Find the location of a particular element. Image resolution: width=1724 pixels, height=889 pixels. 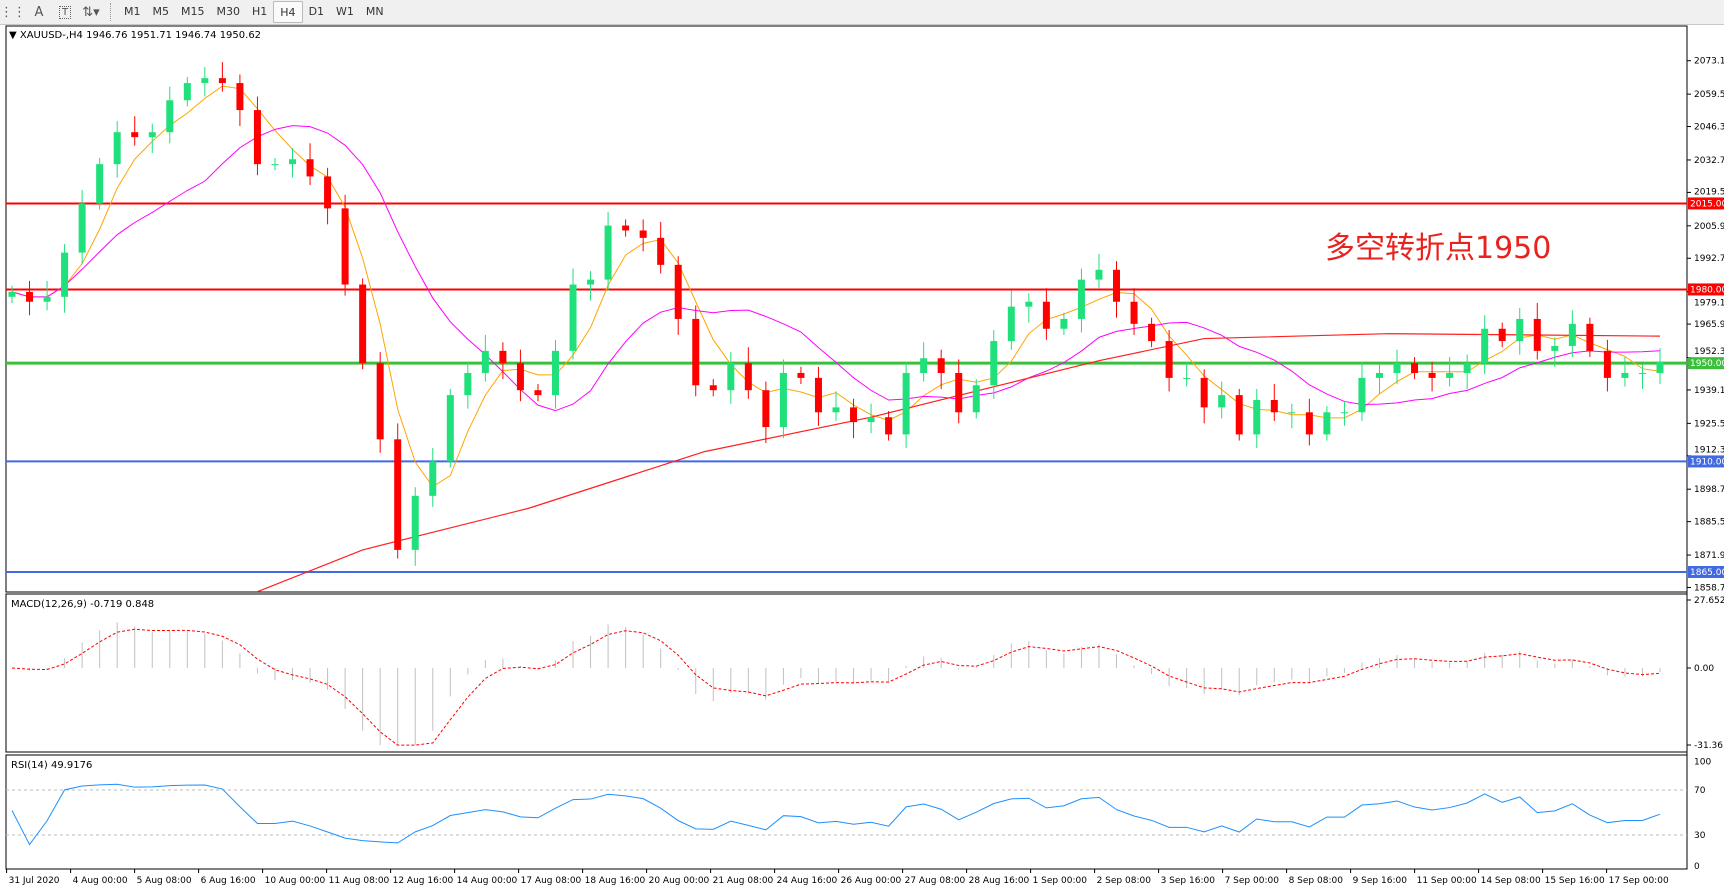

price-tick-label: 1912.30 is located at coordinates (1709, 450).